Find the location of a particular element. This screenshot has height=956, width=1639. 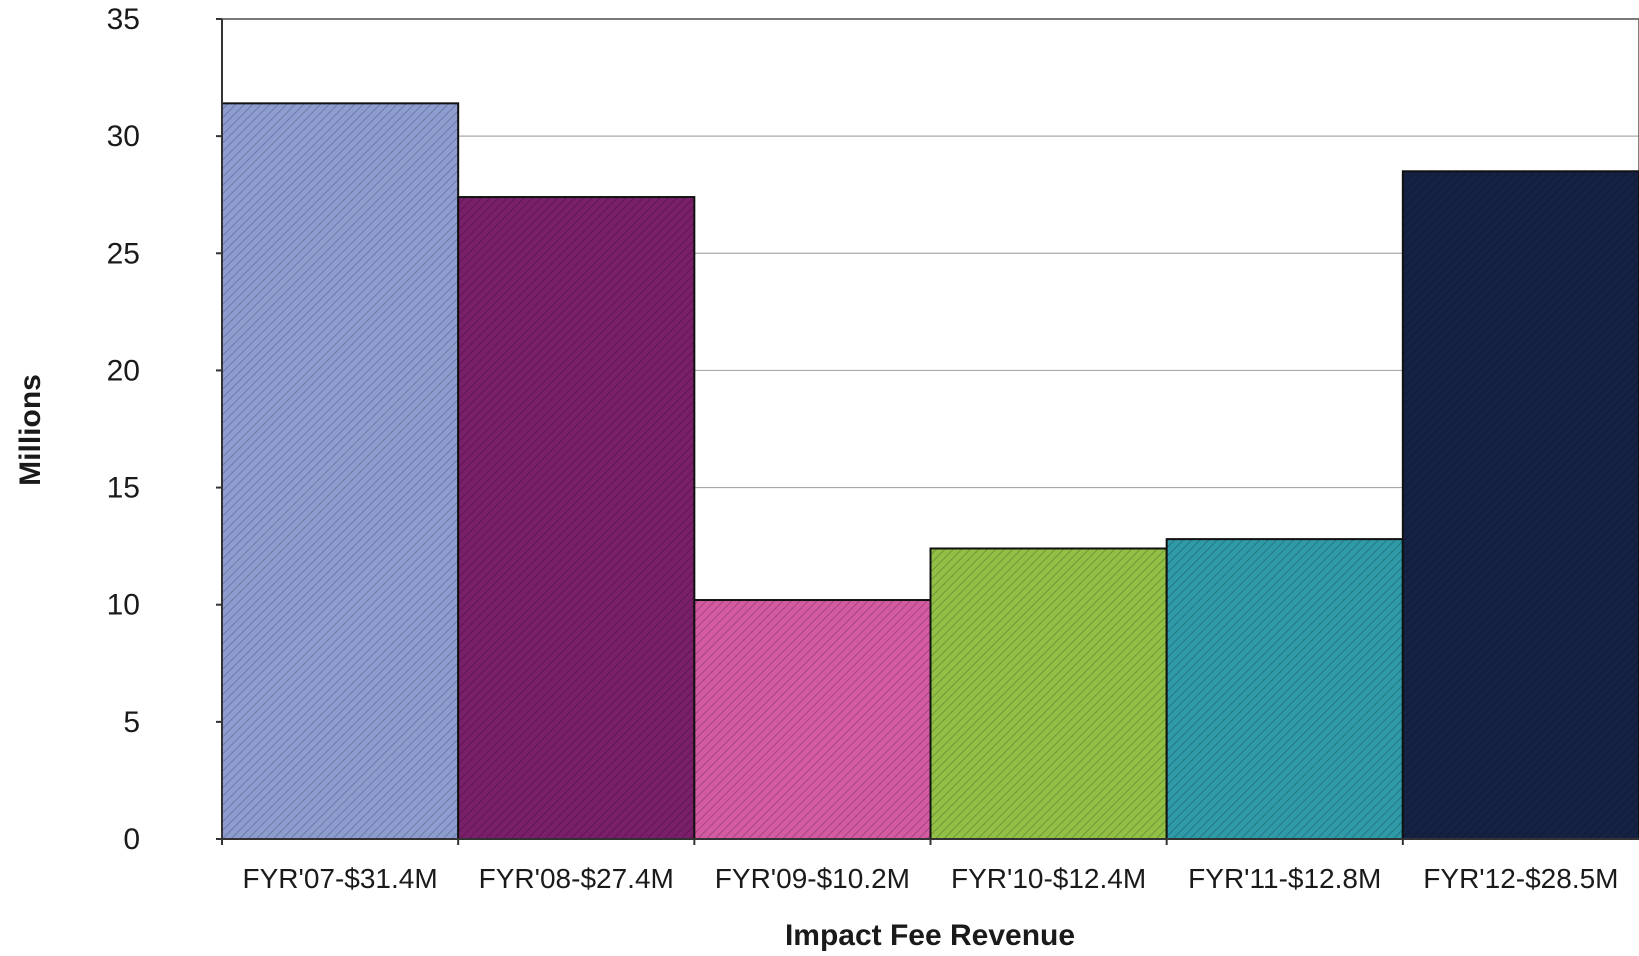

y-tick-label: 0 is located at coordinates (131, 839).